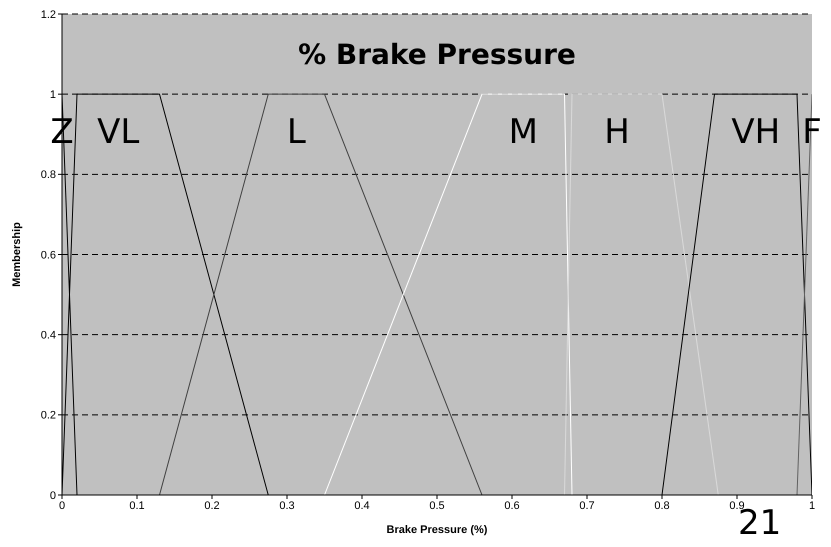 The image size is (831, 547). Describe the element at coordinates (755, 132) in the screenshot. I see `series-label: VH` at that location.